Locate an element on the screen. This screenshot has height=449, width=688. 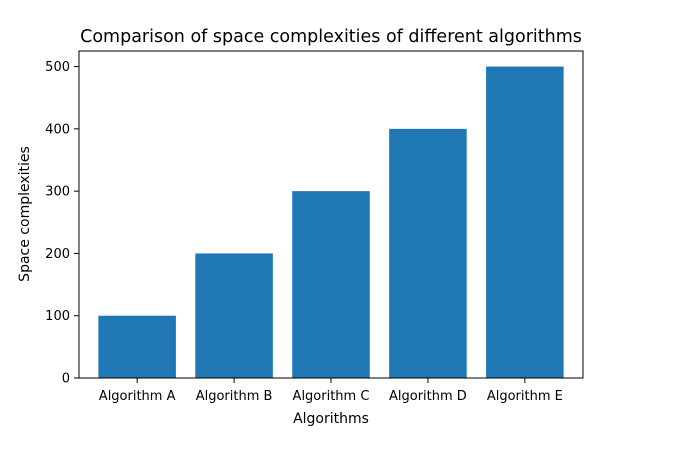
x-axis-label: Algorithms is located at coordinates (331, 419).